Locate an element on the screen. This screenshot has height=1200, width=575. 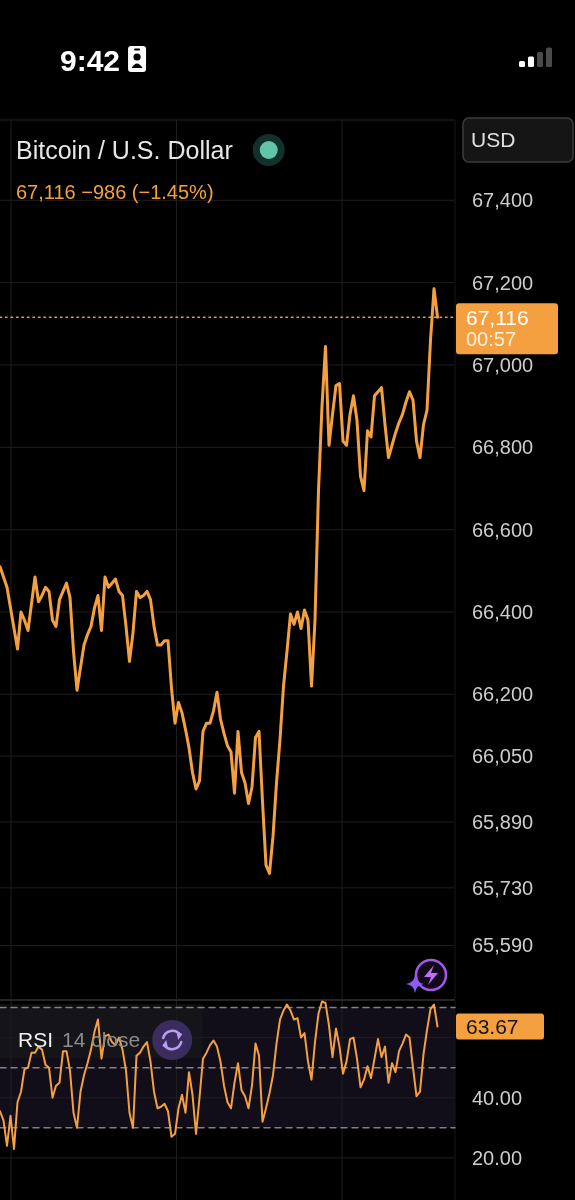
text: 9:42 is located at coordinates (90, 60).